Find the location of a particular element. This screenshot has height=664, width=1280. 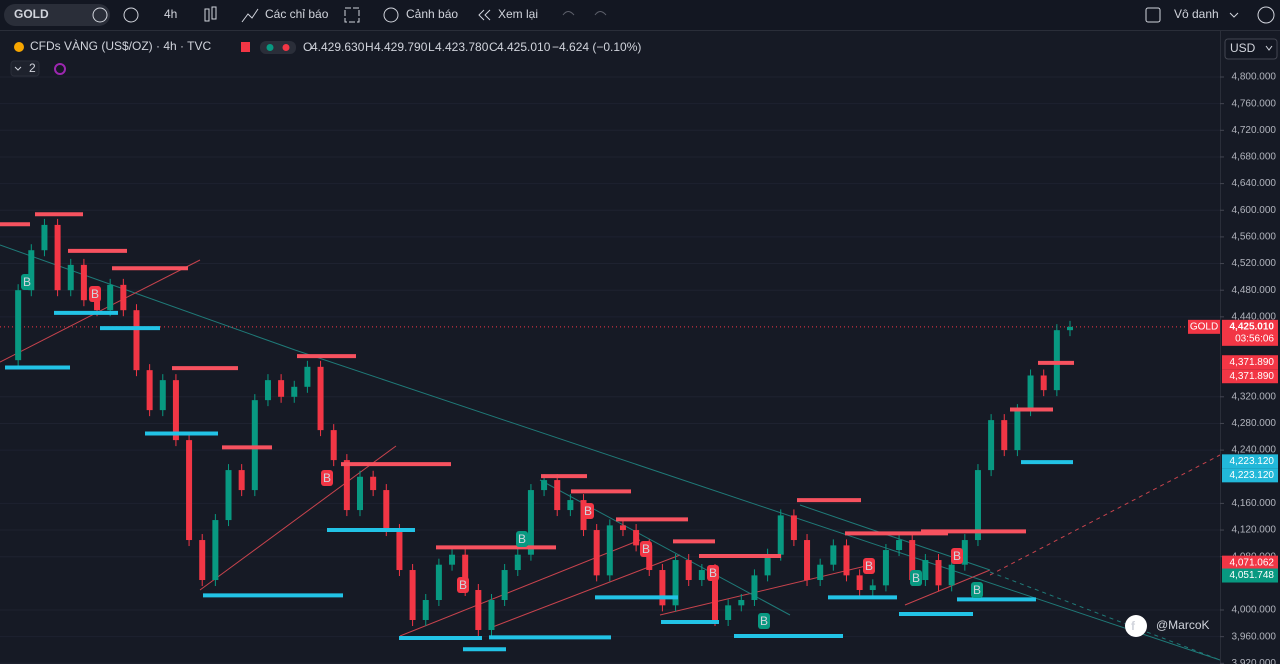

undo is located at coordinates (568, 13).